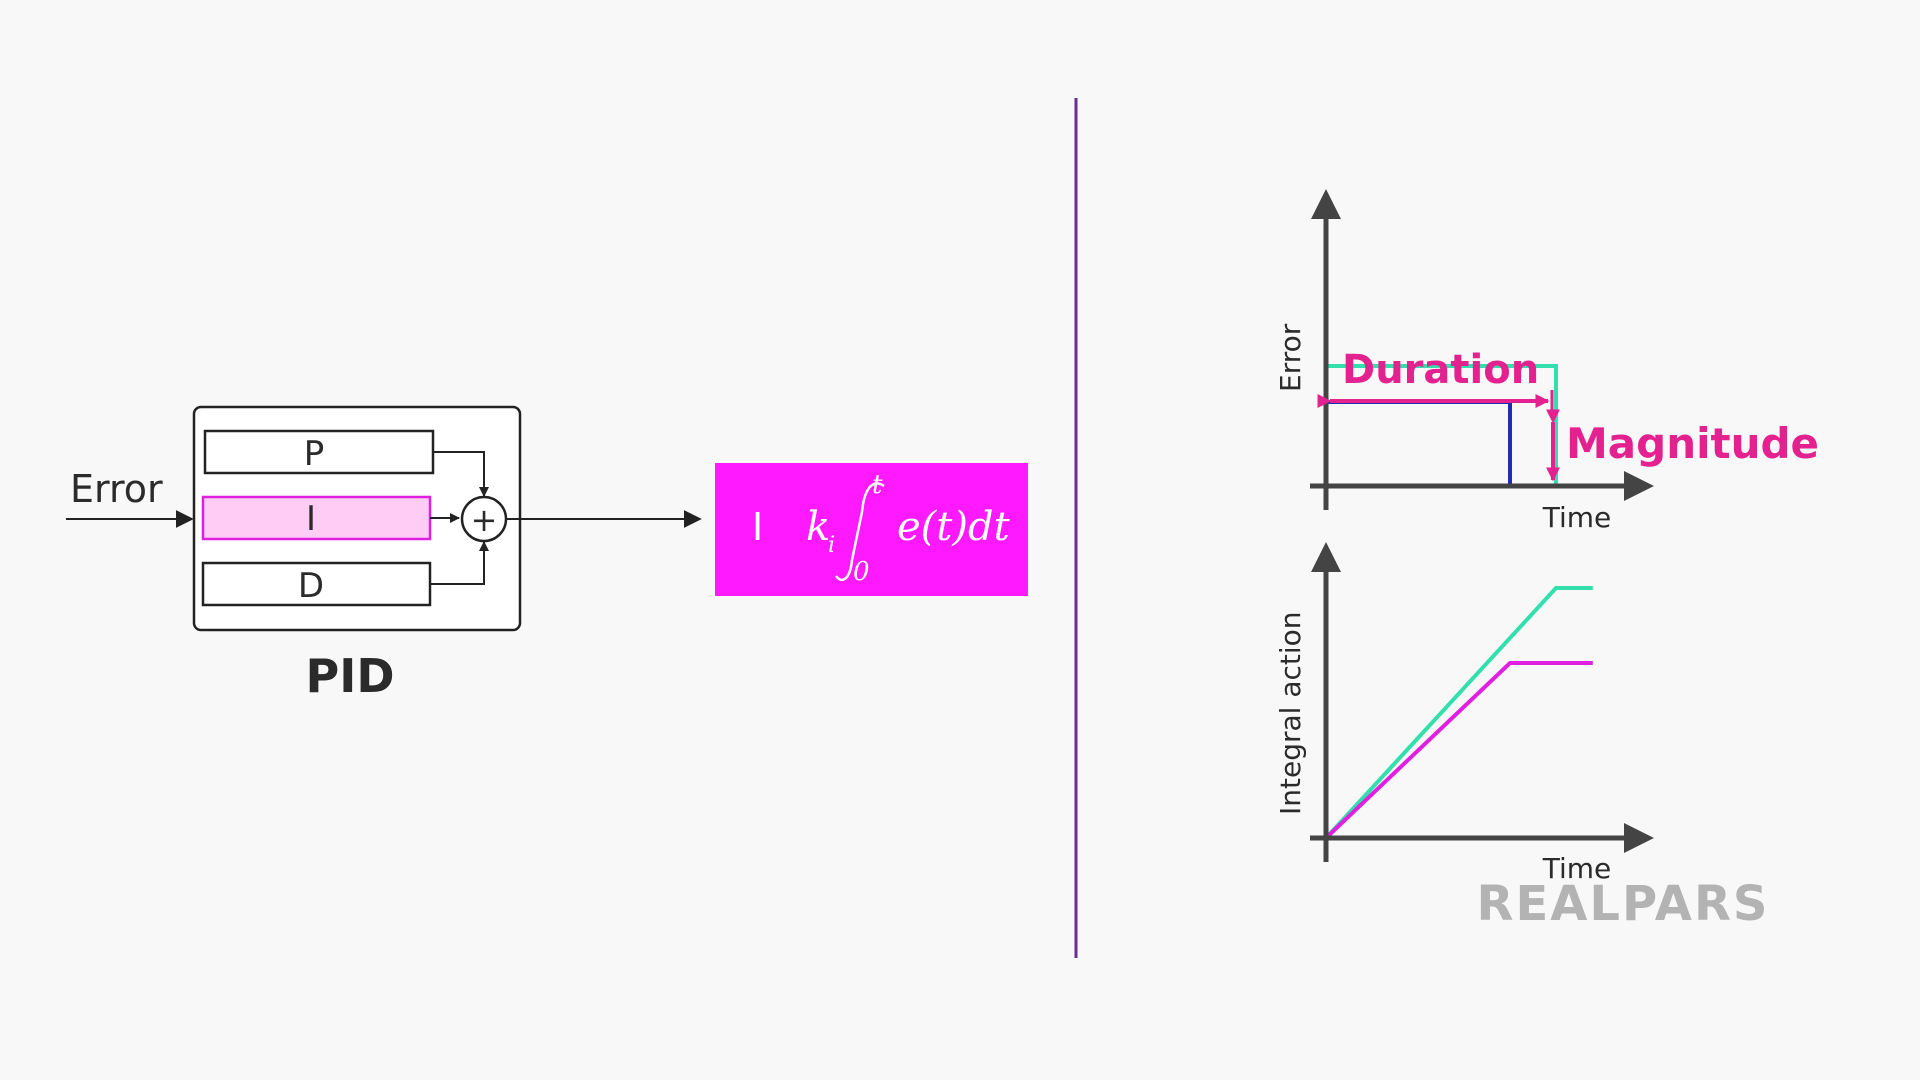  I want to click on duration-annotation: Duration, so click(1440, 370).